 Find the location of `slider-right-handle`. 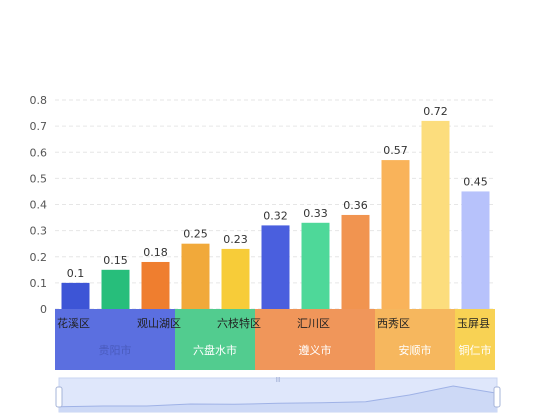

slider-right-handle is located at coordinates (497, 397).